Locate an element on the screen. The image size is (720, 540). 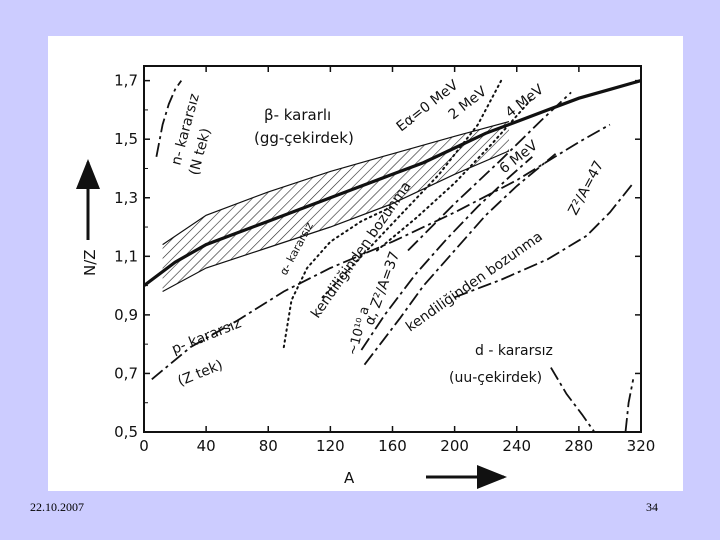
series-2MeV is located at coordinates (455, 174).